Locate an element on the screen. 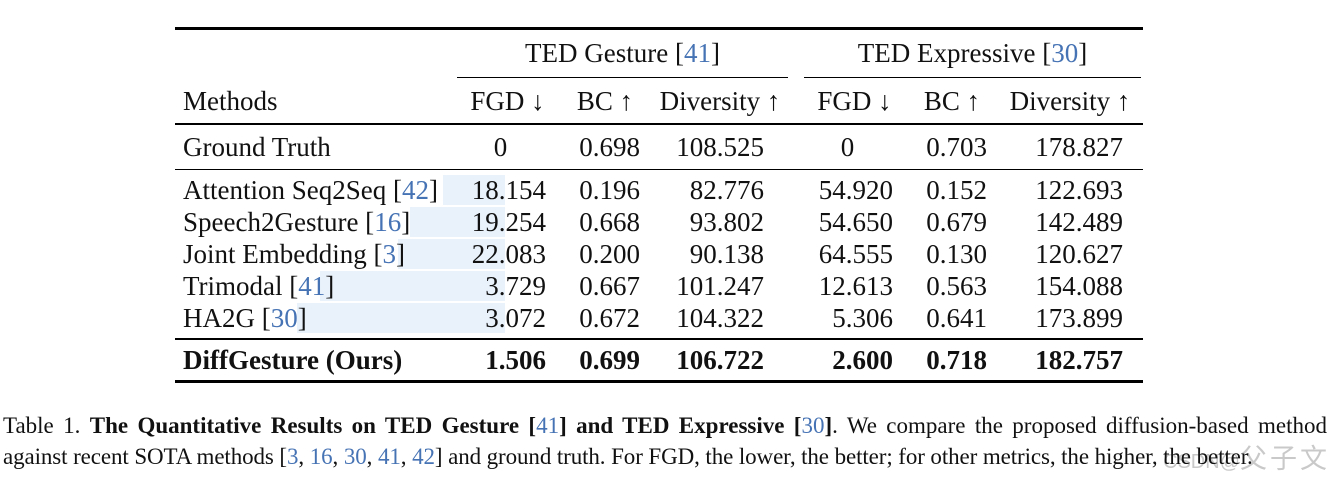 The image size is (1331, 478). metric-value-cell: 19.254 is located at coordinates (508, 221).